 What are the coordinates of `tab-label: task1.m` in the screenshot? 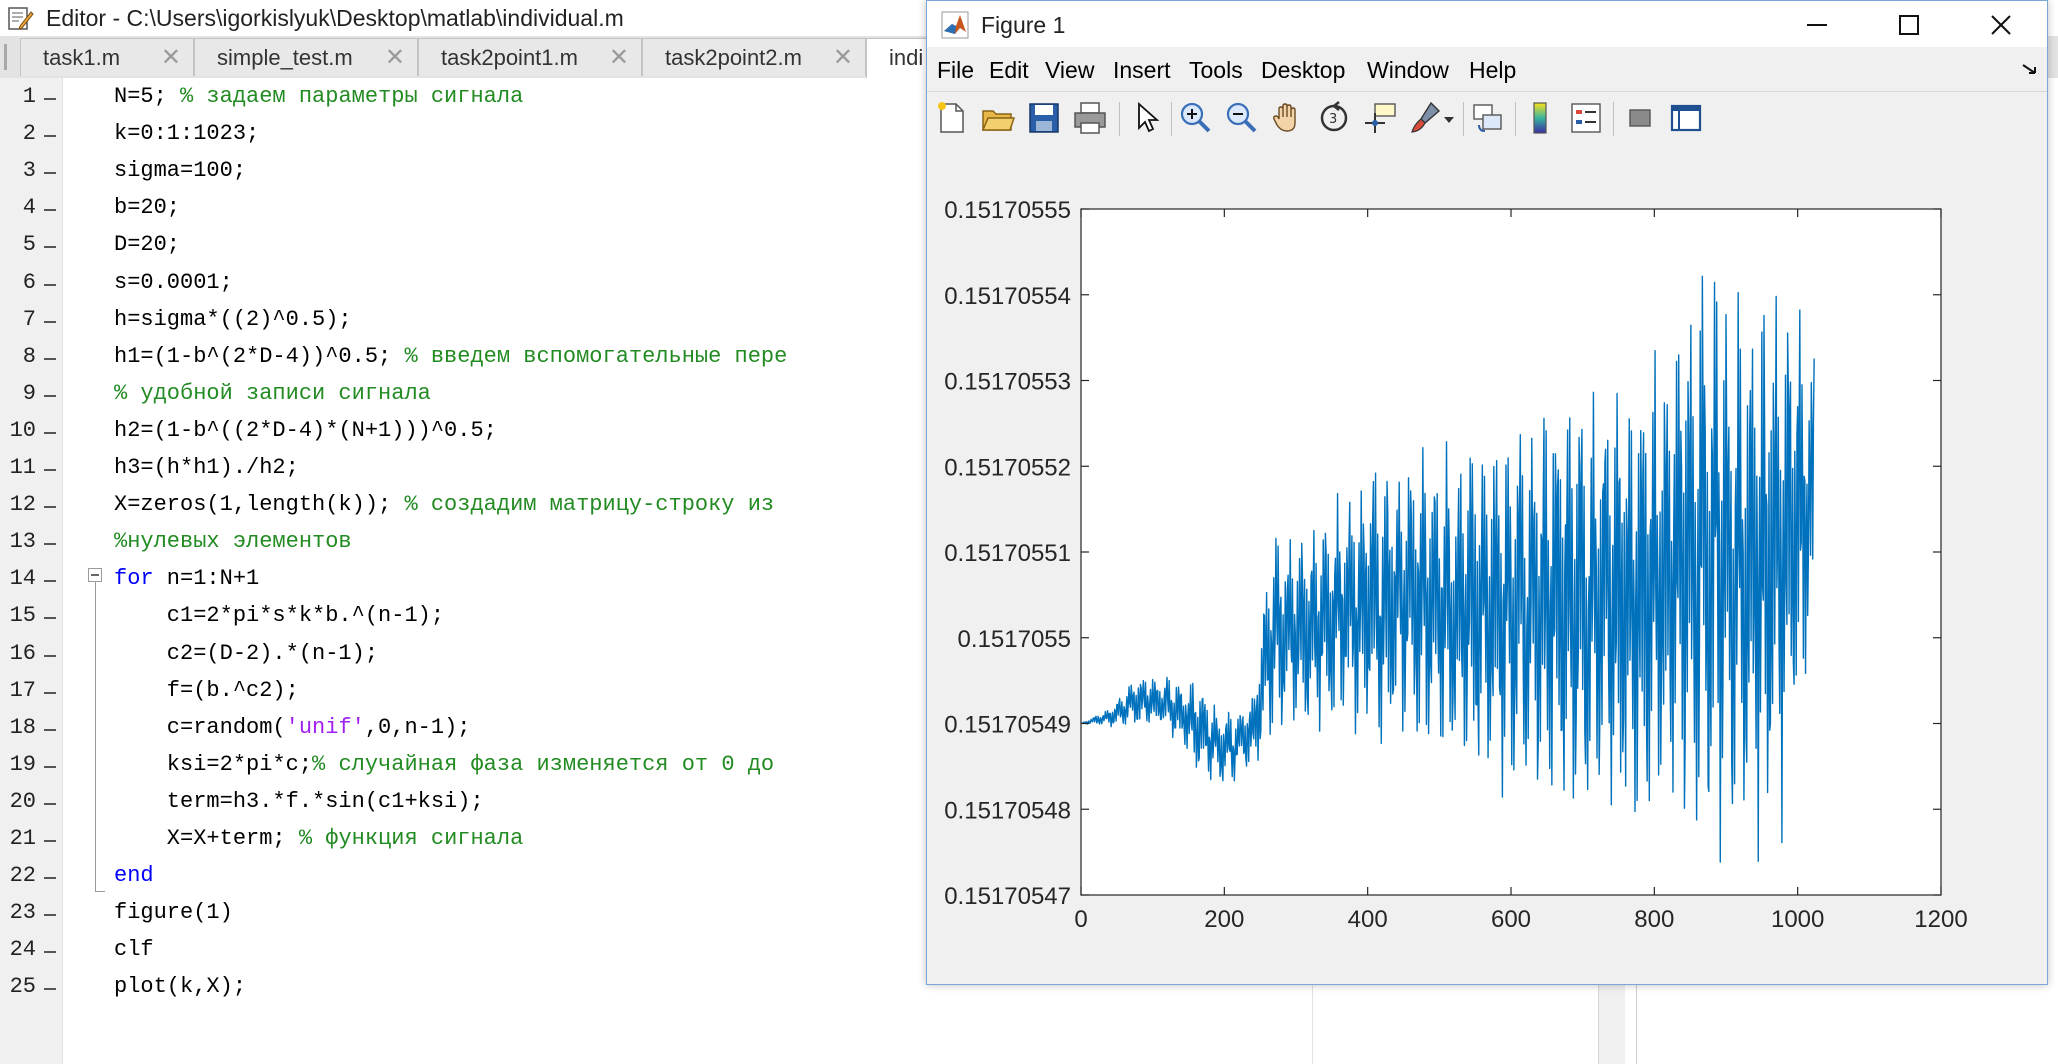 It's located at (82, 57).